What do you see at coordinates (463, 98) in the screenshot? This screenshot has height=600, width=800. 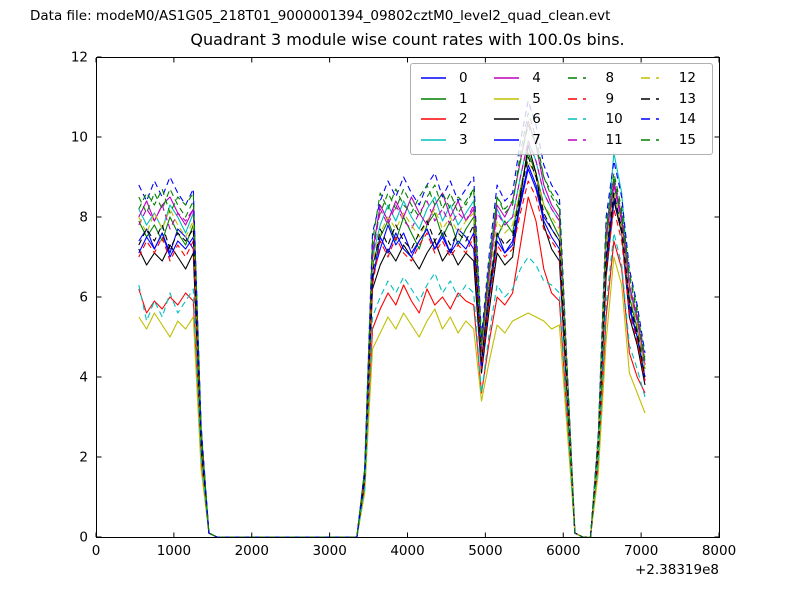 I see `legend-label: 1` at bounding box center [463, 98].